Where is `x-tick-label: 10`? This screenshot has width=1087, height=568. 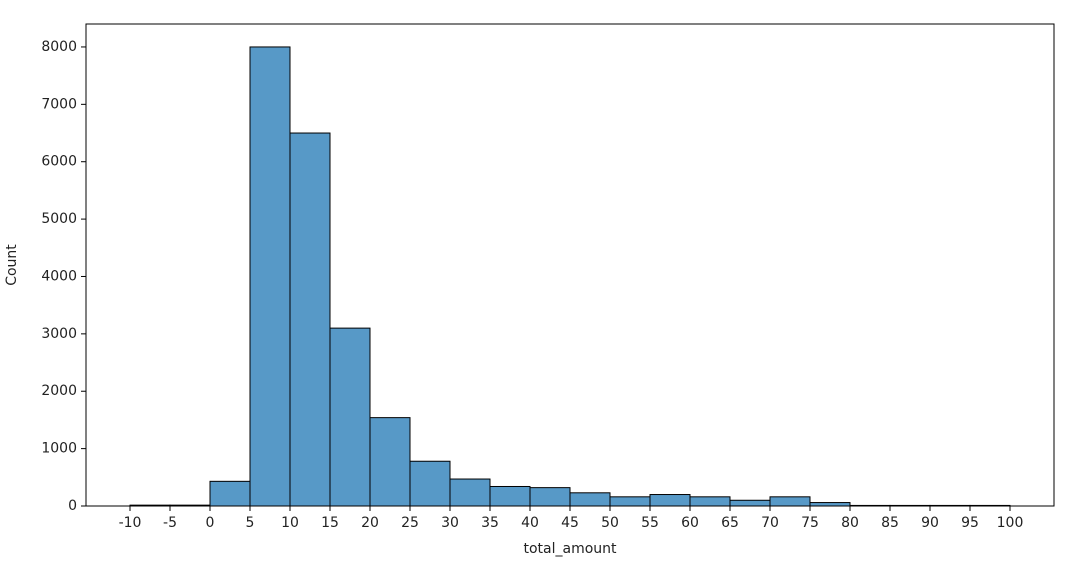
x-tick-label: 10 is located at coordinates (290, 523).